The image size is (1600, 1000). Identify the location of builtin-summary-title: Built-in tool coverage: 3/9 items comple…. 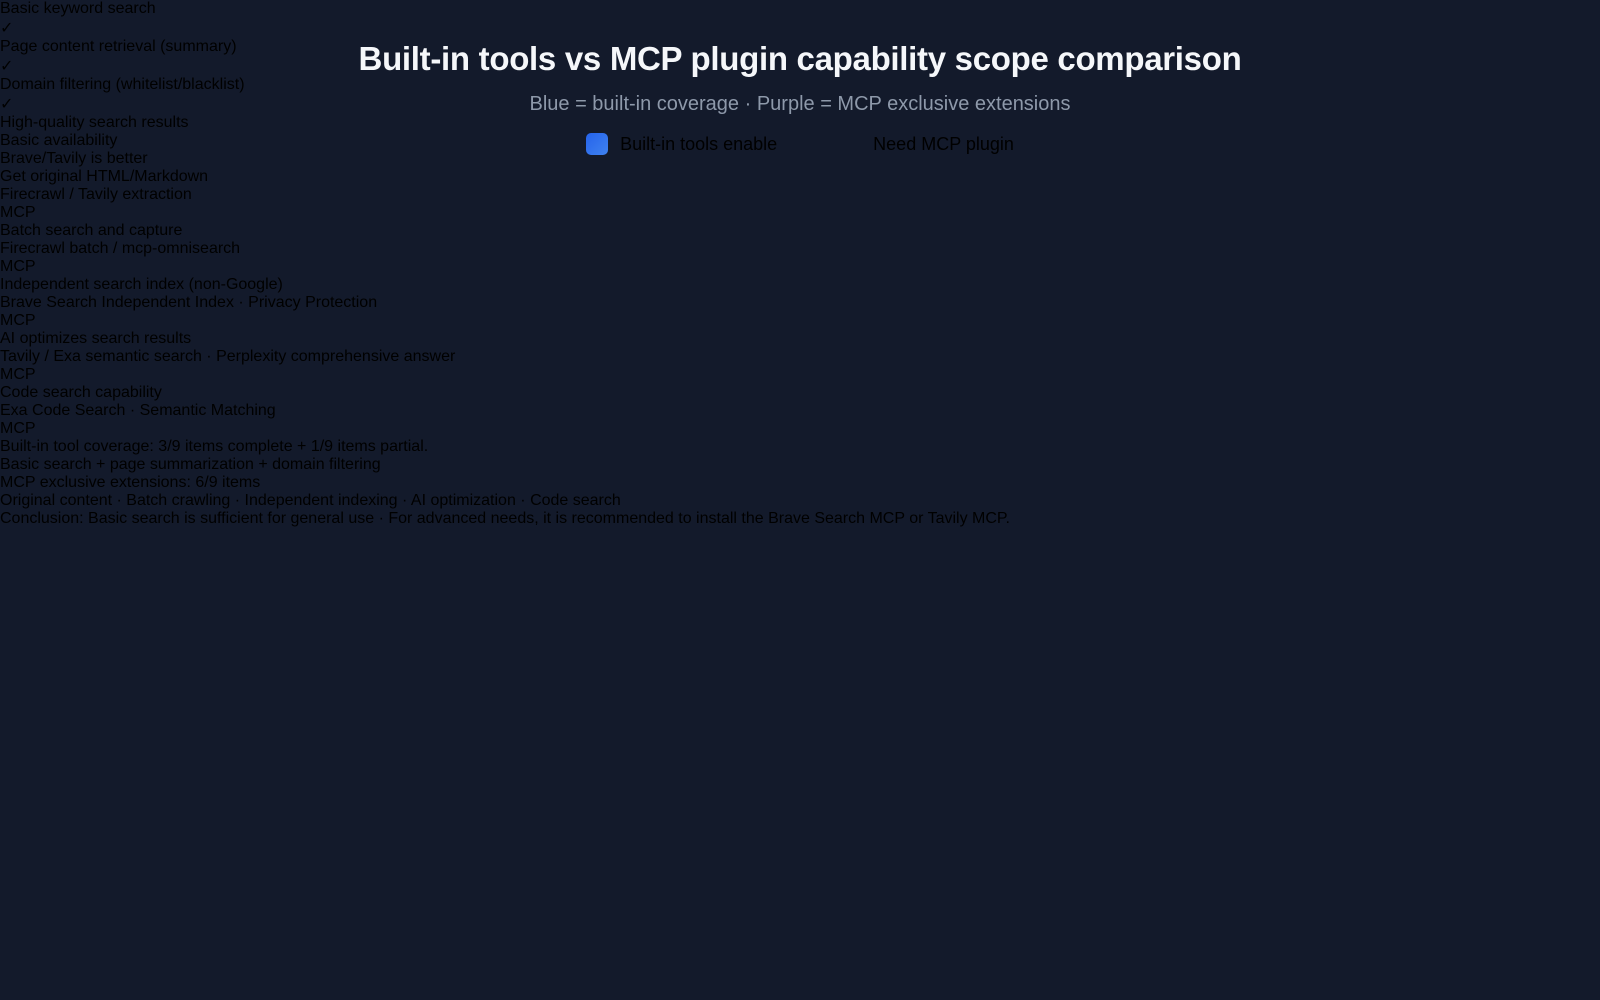
(214, 446).